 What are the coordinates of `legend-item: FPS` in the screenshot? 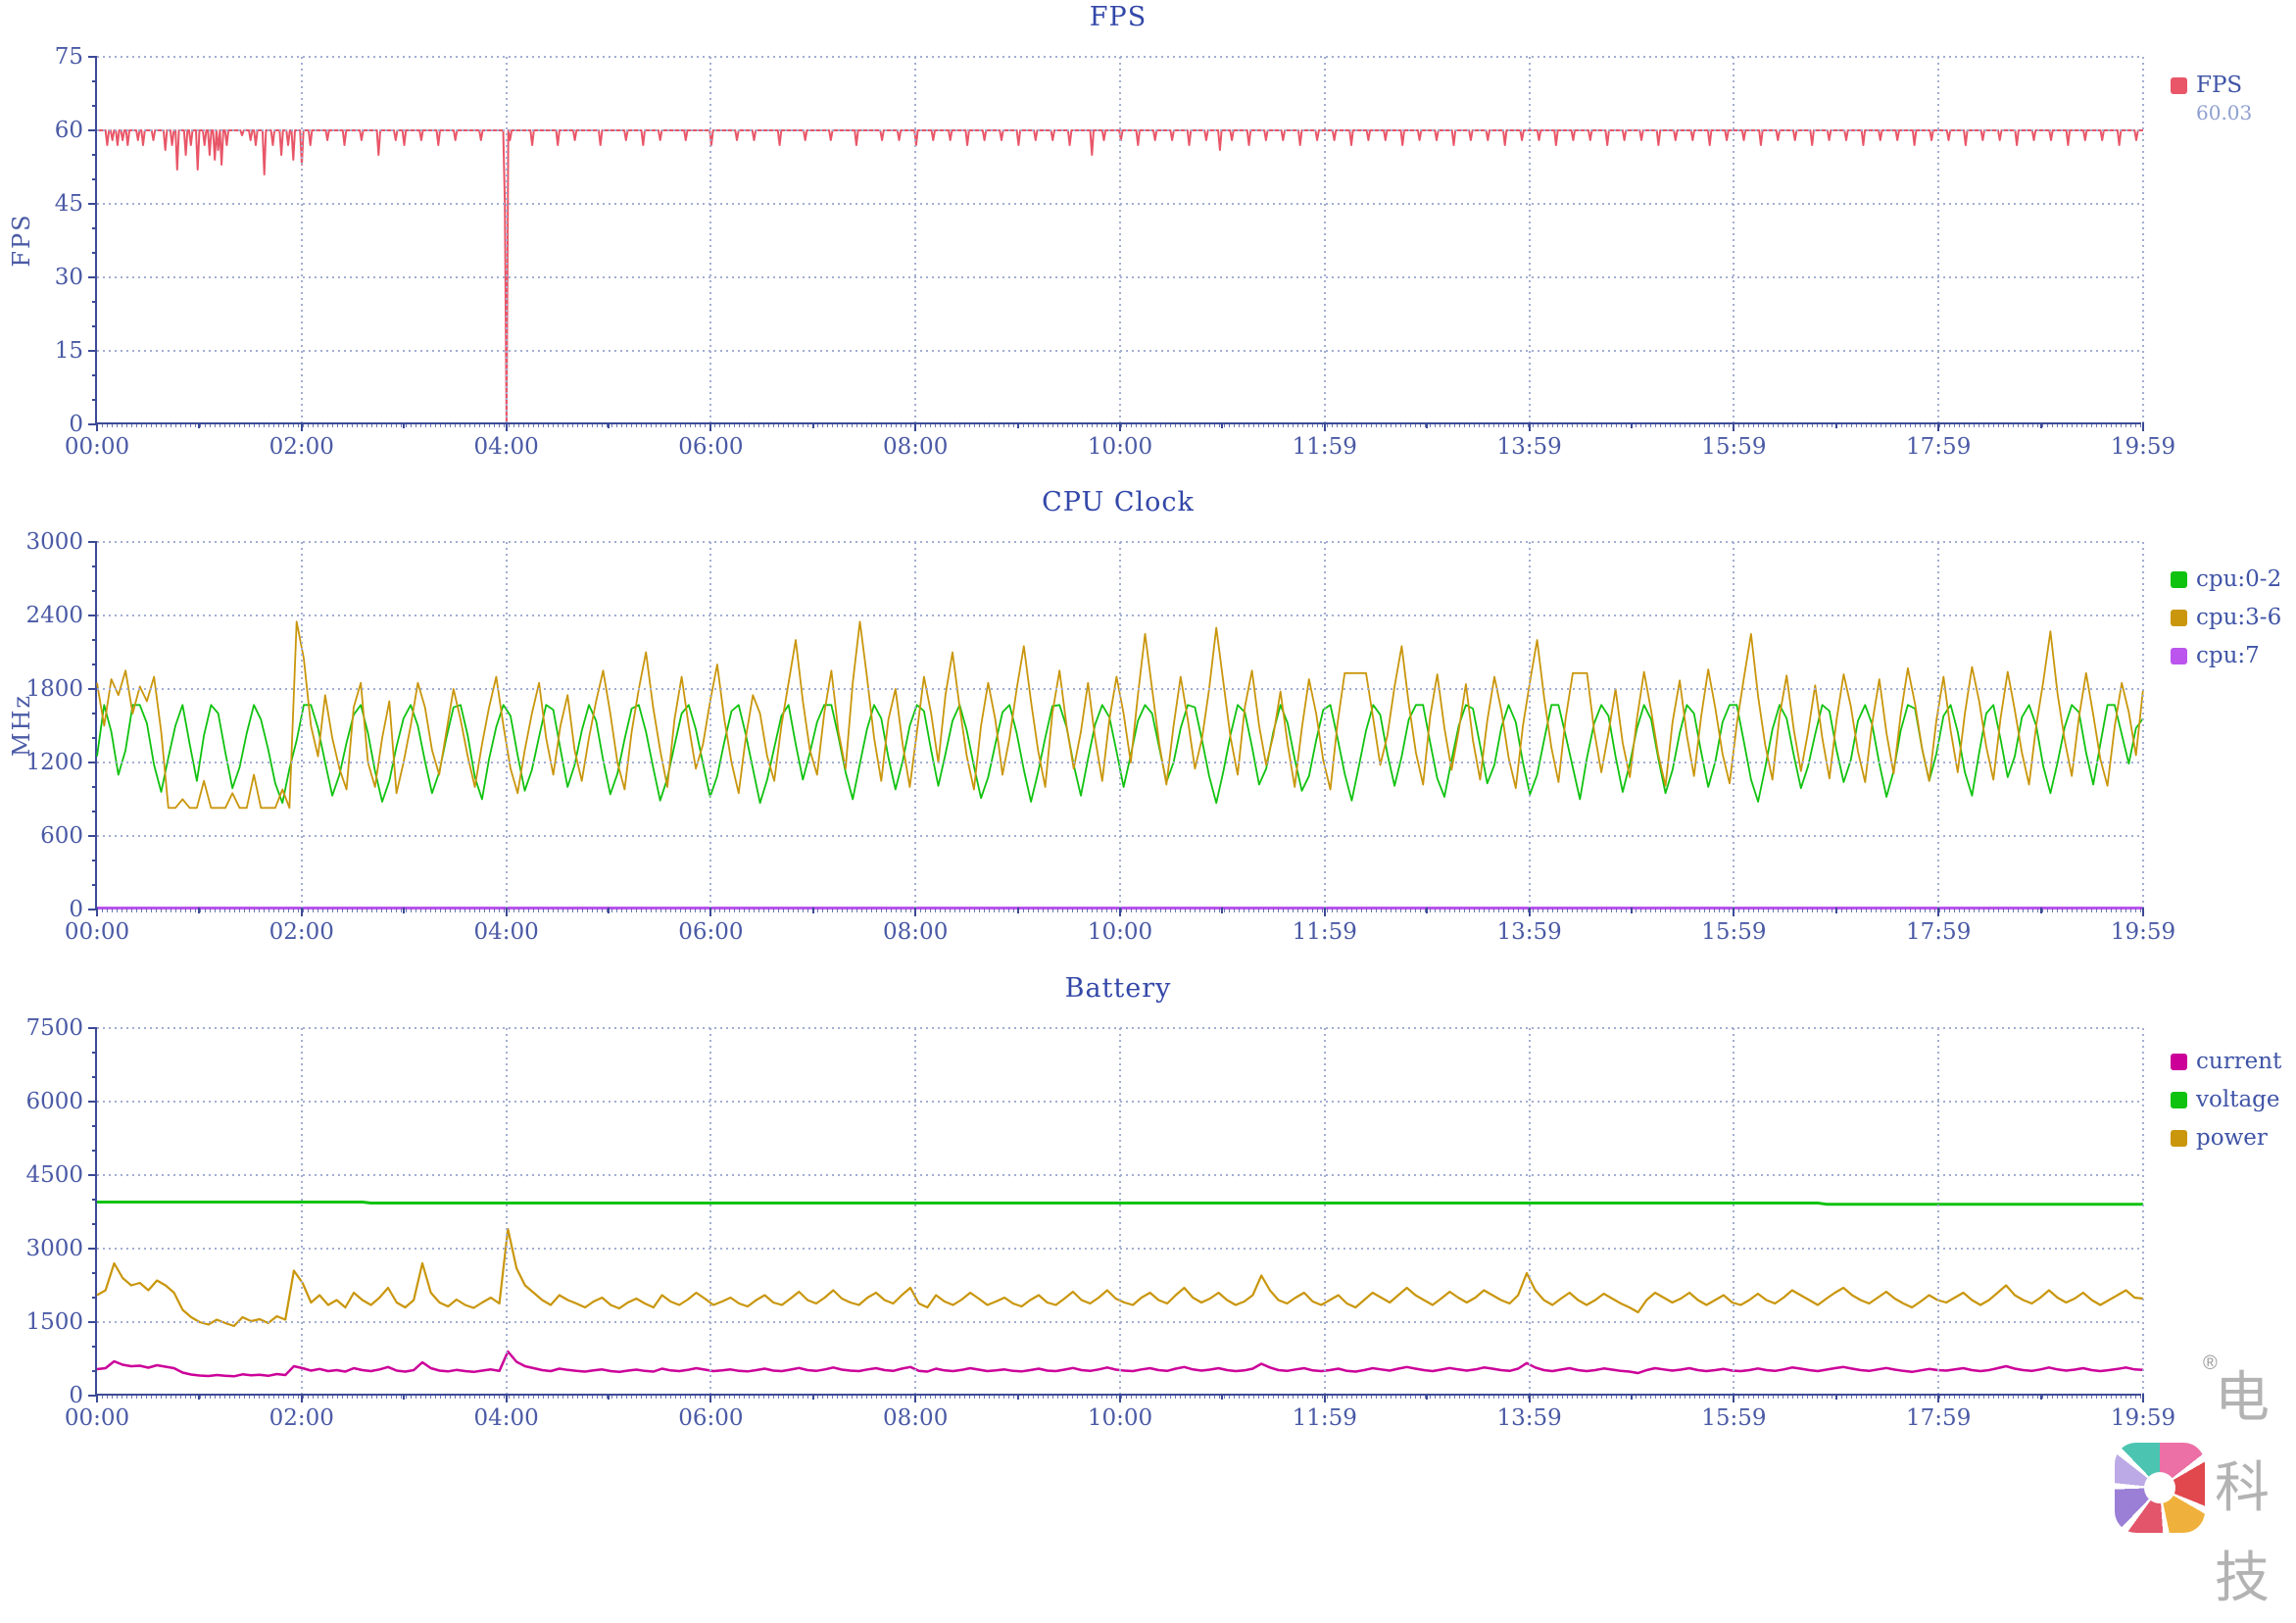 It's located at (2233, 85).